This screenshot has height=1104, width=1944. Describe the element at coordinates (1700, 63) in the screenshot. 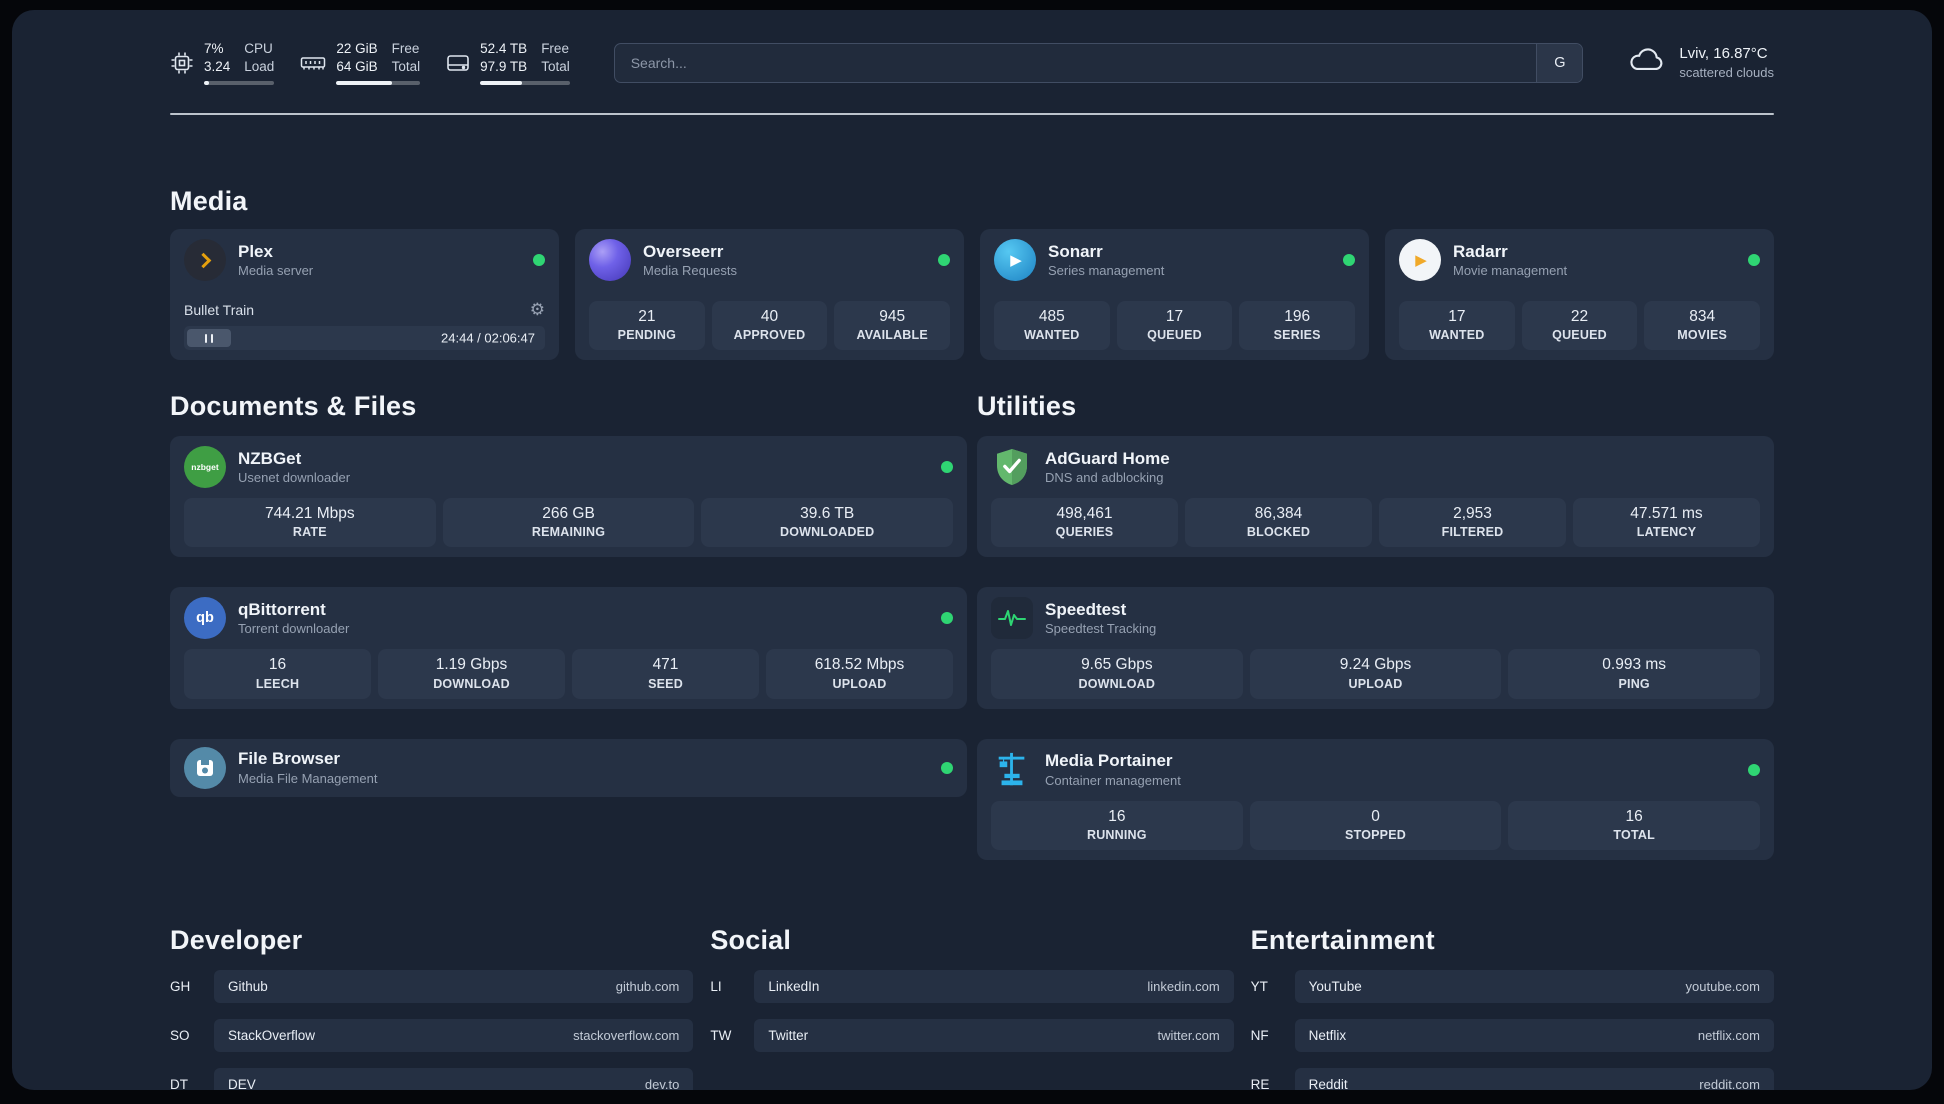

I see `weather-widget: Lviv, 16.87°C scattered clouds` at that location.